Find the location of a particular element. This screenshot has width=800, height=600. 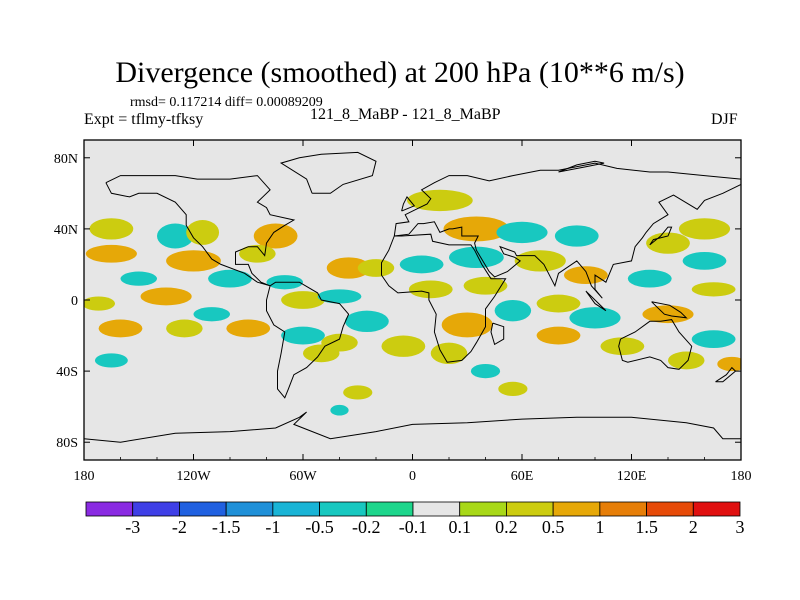

stats-line: rmsd= 0.117214 diff= 0.00089209 is located at coordinates (226, 102).